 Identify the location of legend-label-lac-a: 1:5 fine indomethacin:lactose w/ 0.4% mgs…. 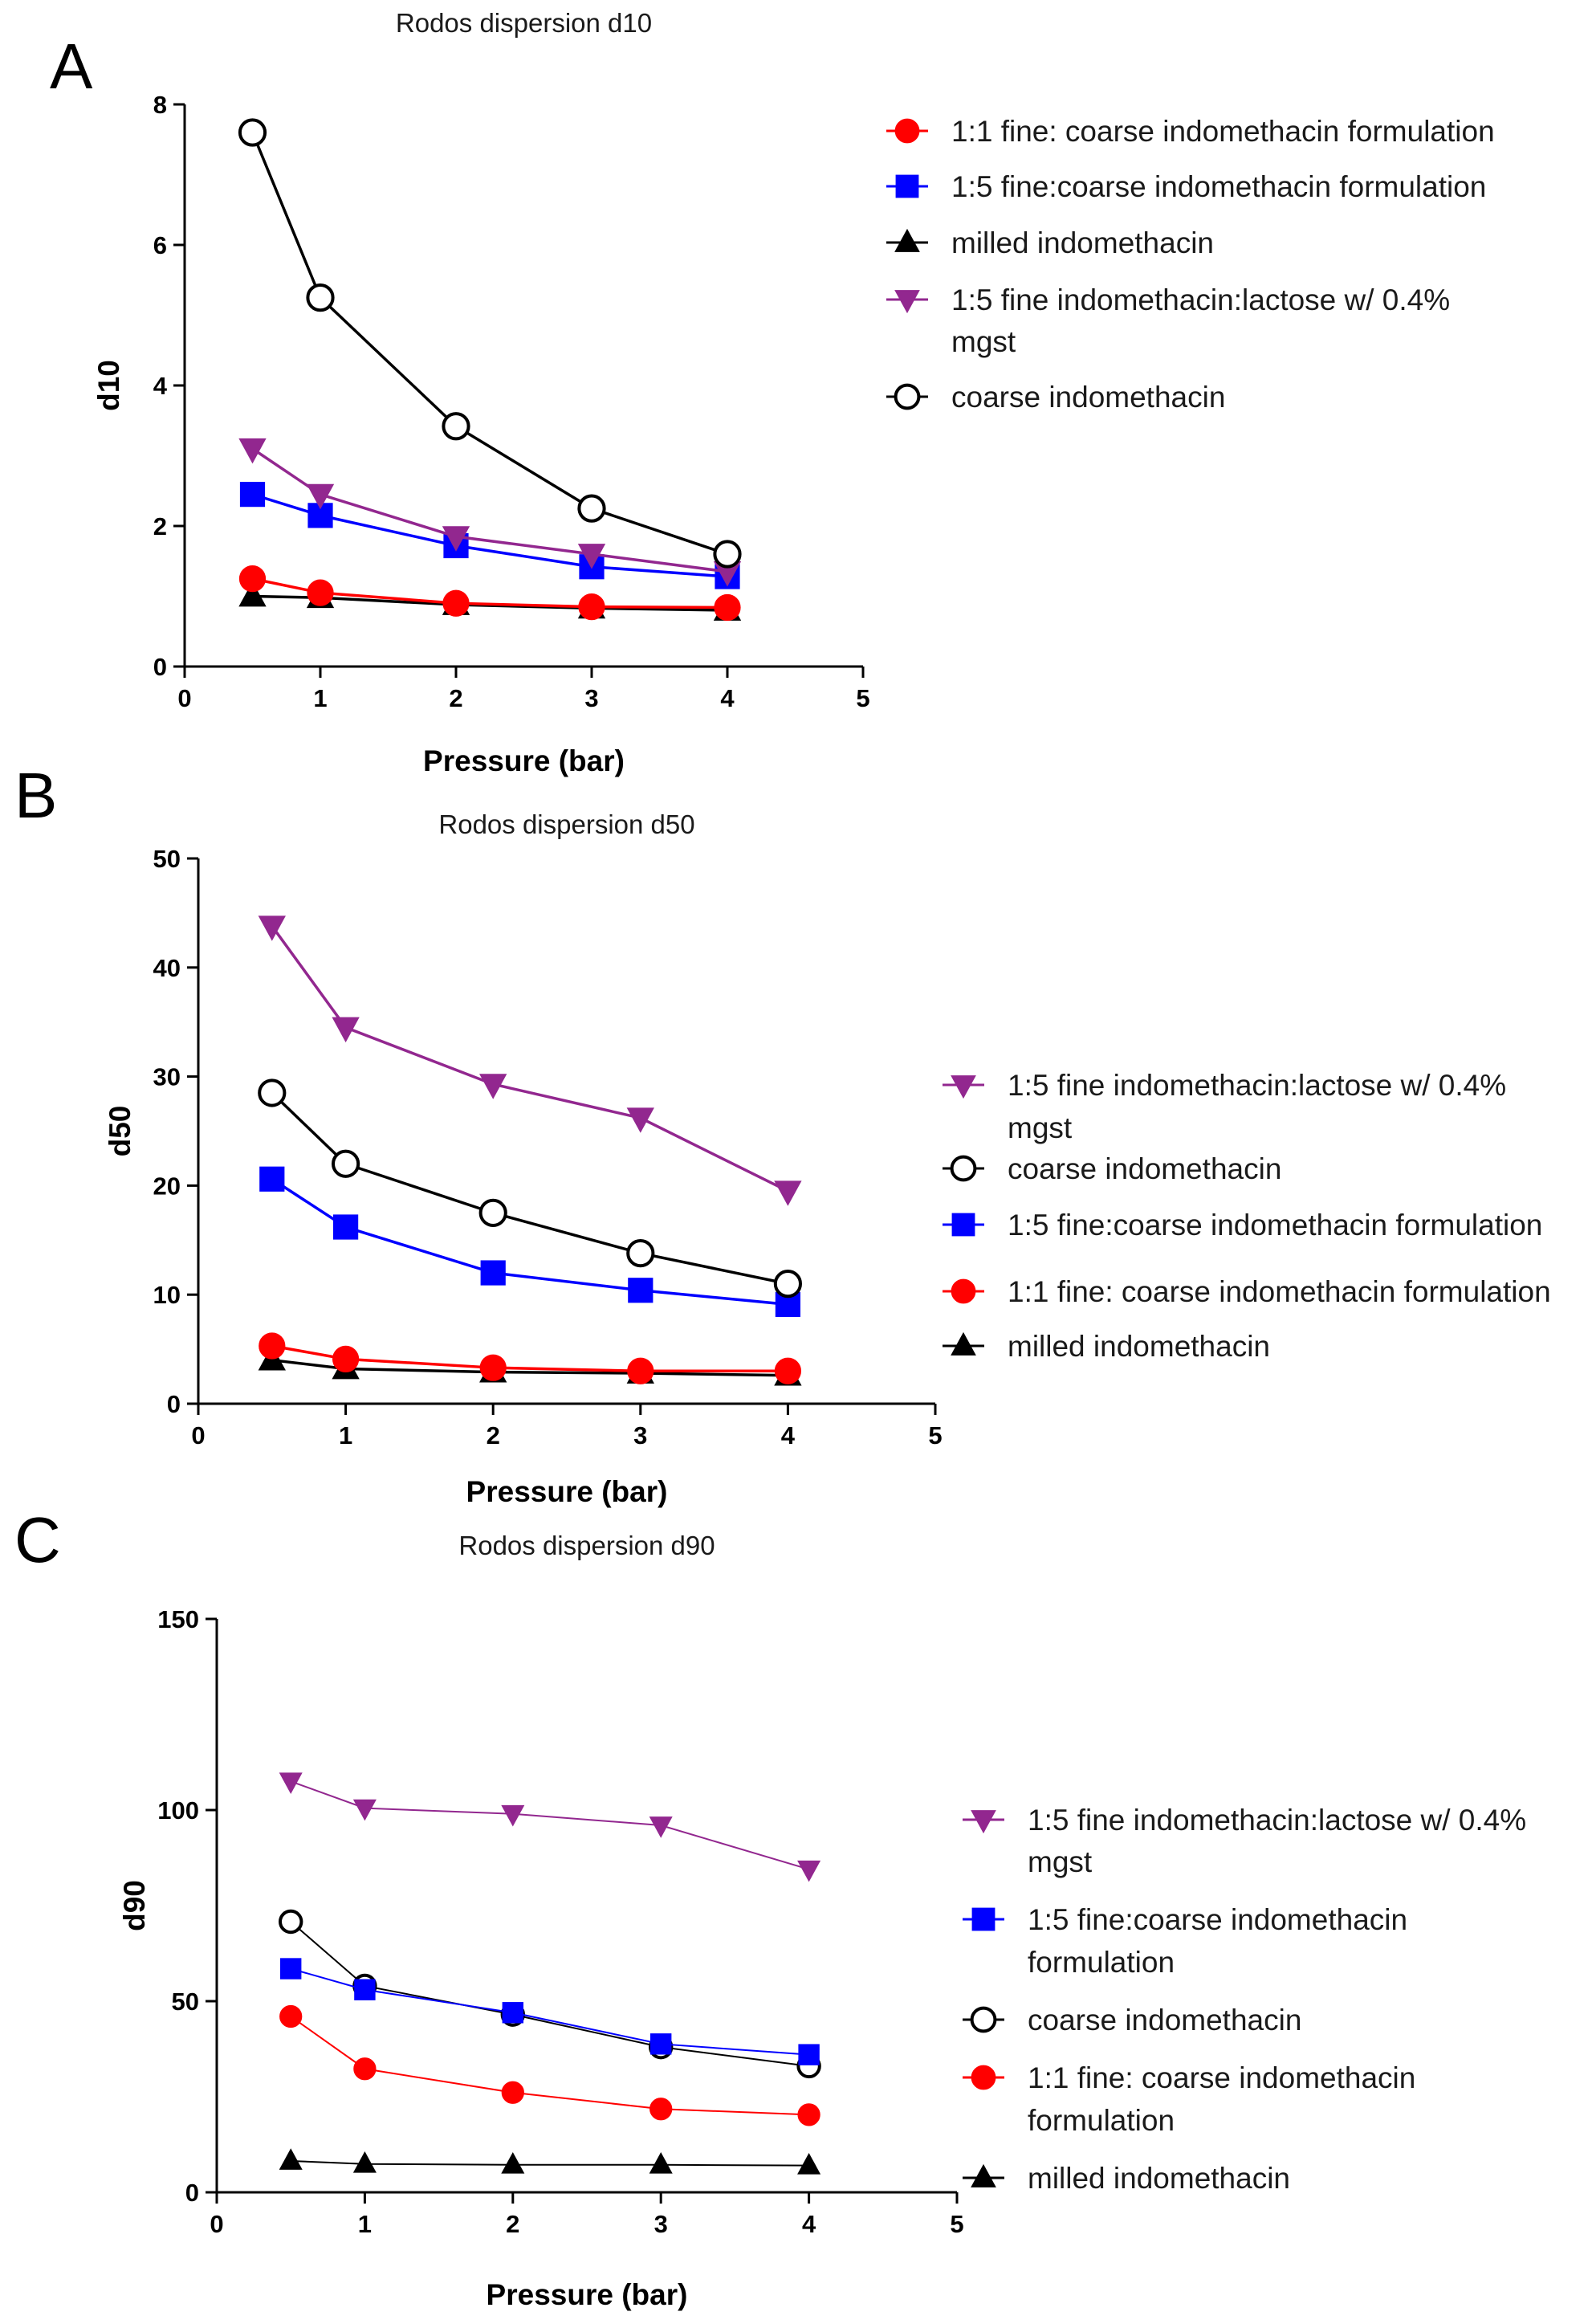
(1200, 321).